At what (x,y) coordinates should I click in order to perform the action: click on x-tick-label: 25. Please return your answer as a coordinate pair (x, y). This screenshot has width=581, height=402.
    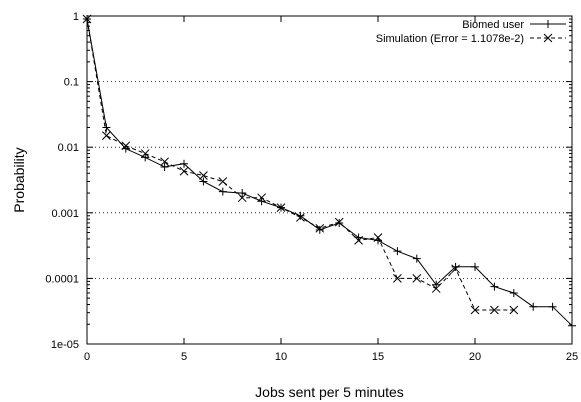
    Looking at the image, I should click on (572, 357).